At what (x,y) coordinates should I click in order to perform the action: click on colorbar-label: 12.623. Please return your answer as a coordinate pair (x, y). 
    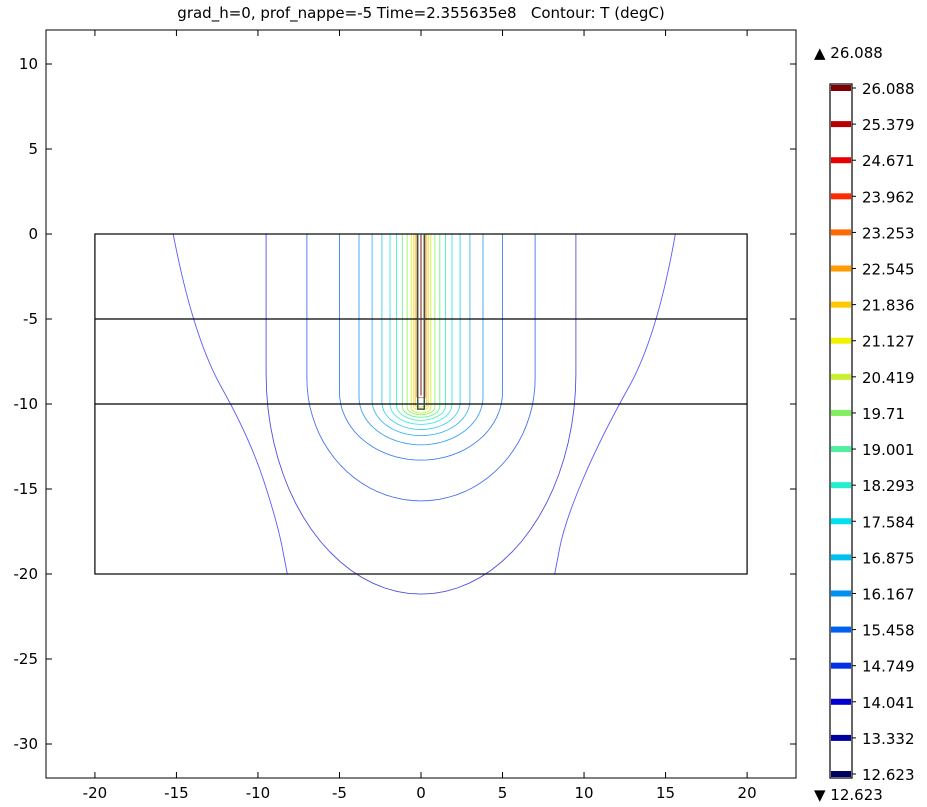
    Looking at the image, I should click on (888, 775).